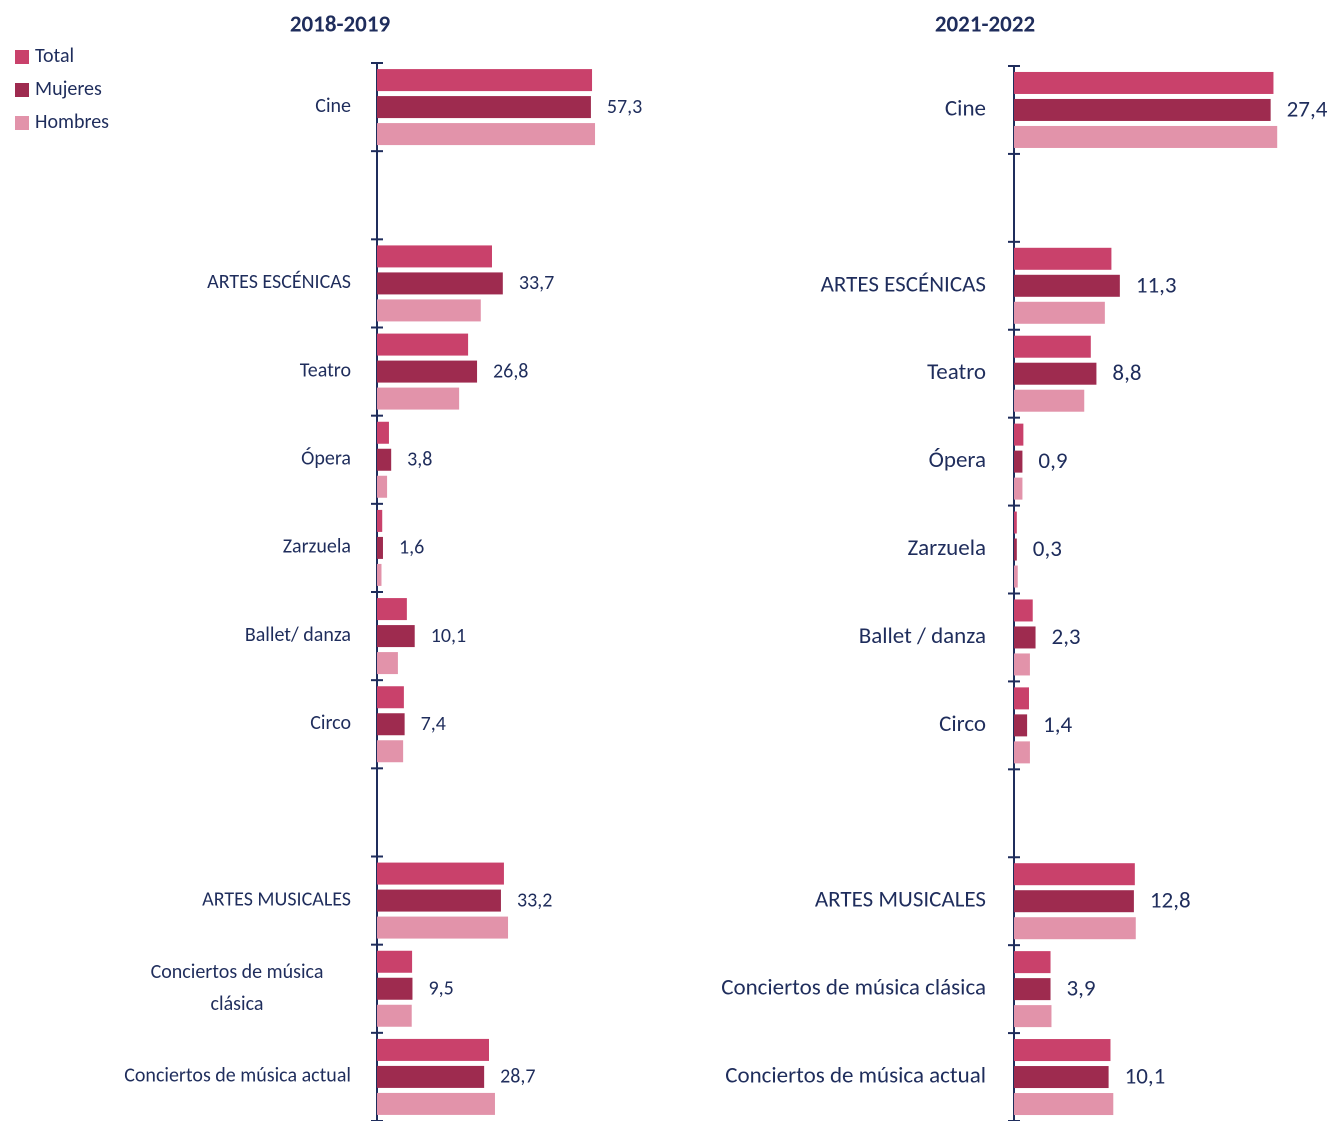 This screenshot has height=1121, width=1342. What do you see at coordinates (54, 56) in the screenshot?
I see `legend-label: Total` at bounding box center [54, 56].